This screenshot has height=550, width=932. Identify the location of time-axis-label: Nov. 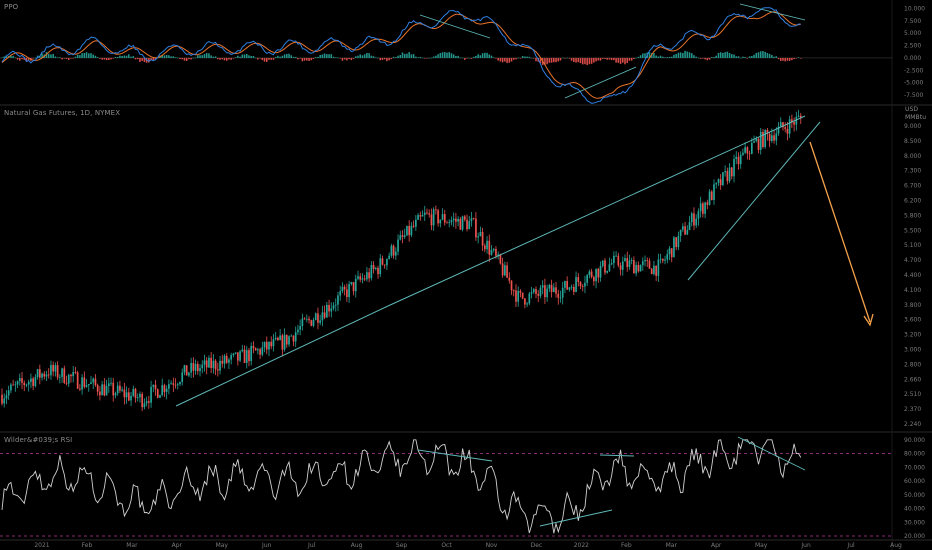
(492, 545).